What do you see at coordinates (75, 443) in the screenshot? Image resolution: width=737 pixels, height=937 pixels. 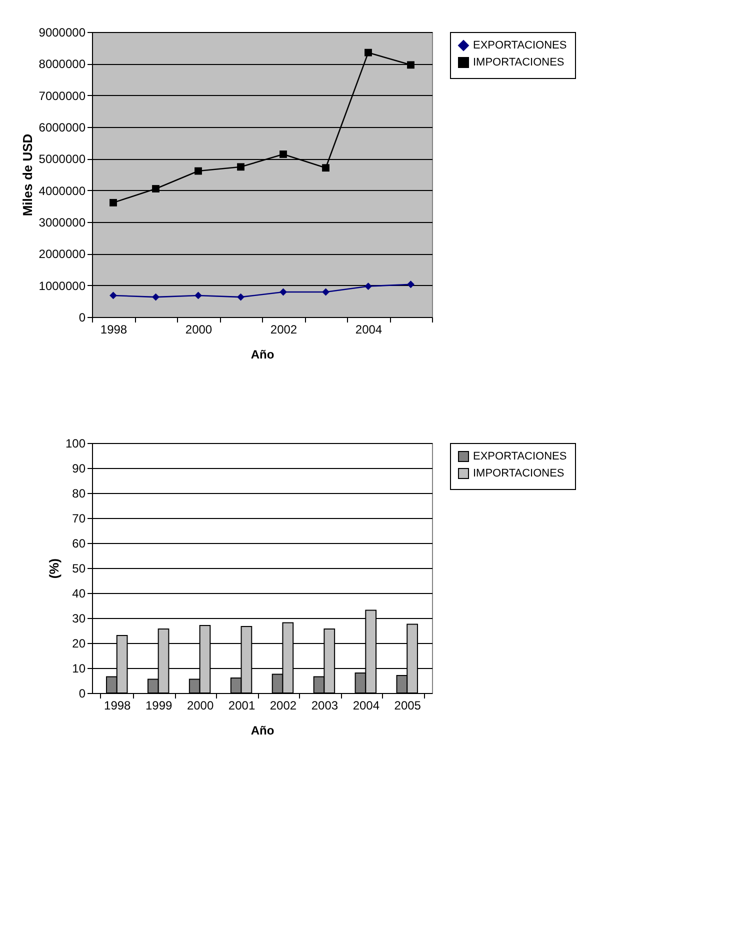 I see `y-tick-label: 100` at bounding box center [75, 443].